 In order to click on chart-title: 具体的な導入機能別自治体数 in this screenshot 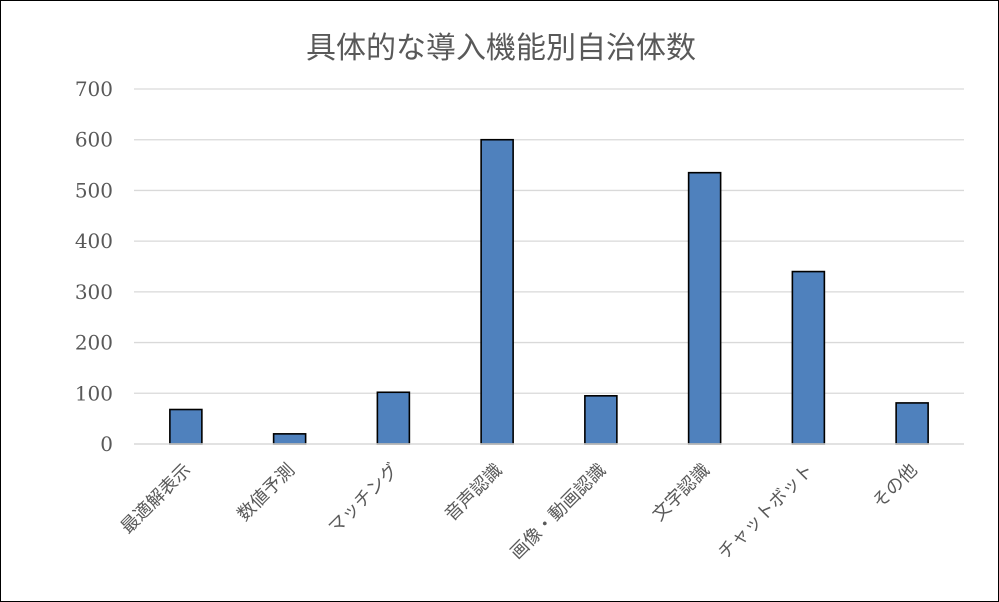, I will do `click(501, 48)`.